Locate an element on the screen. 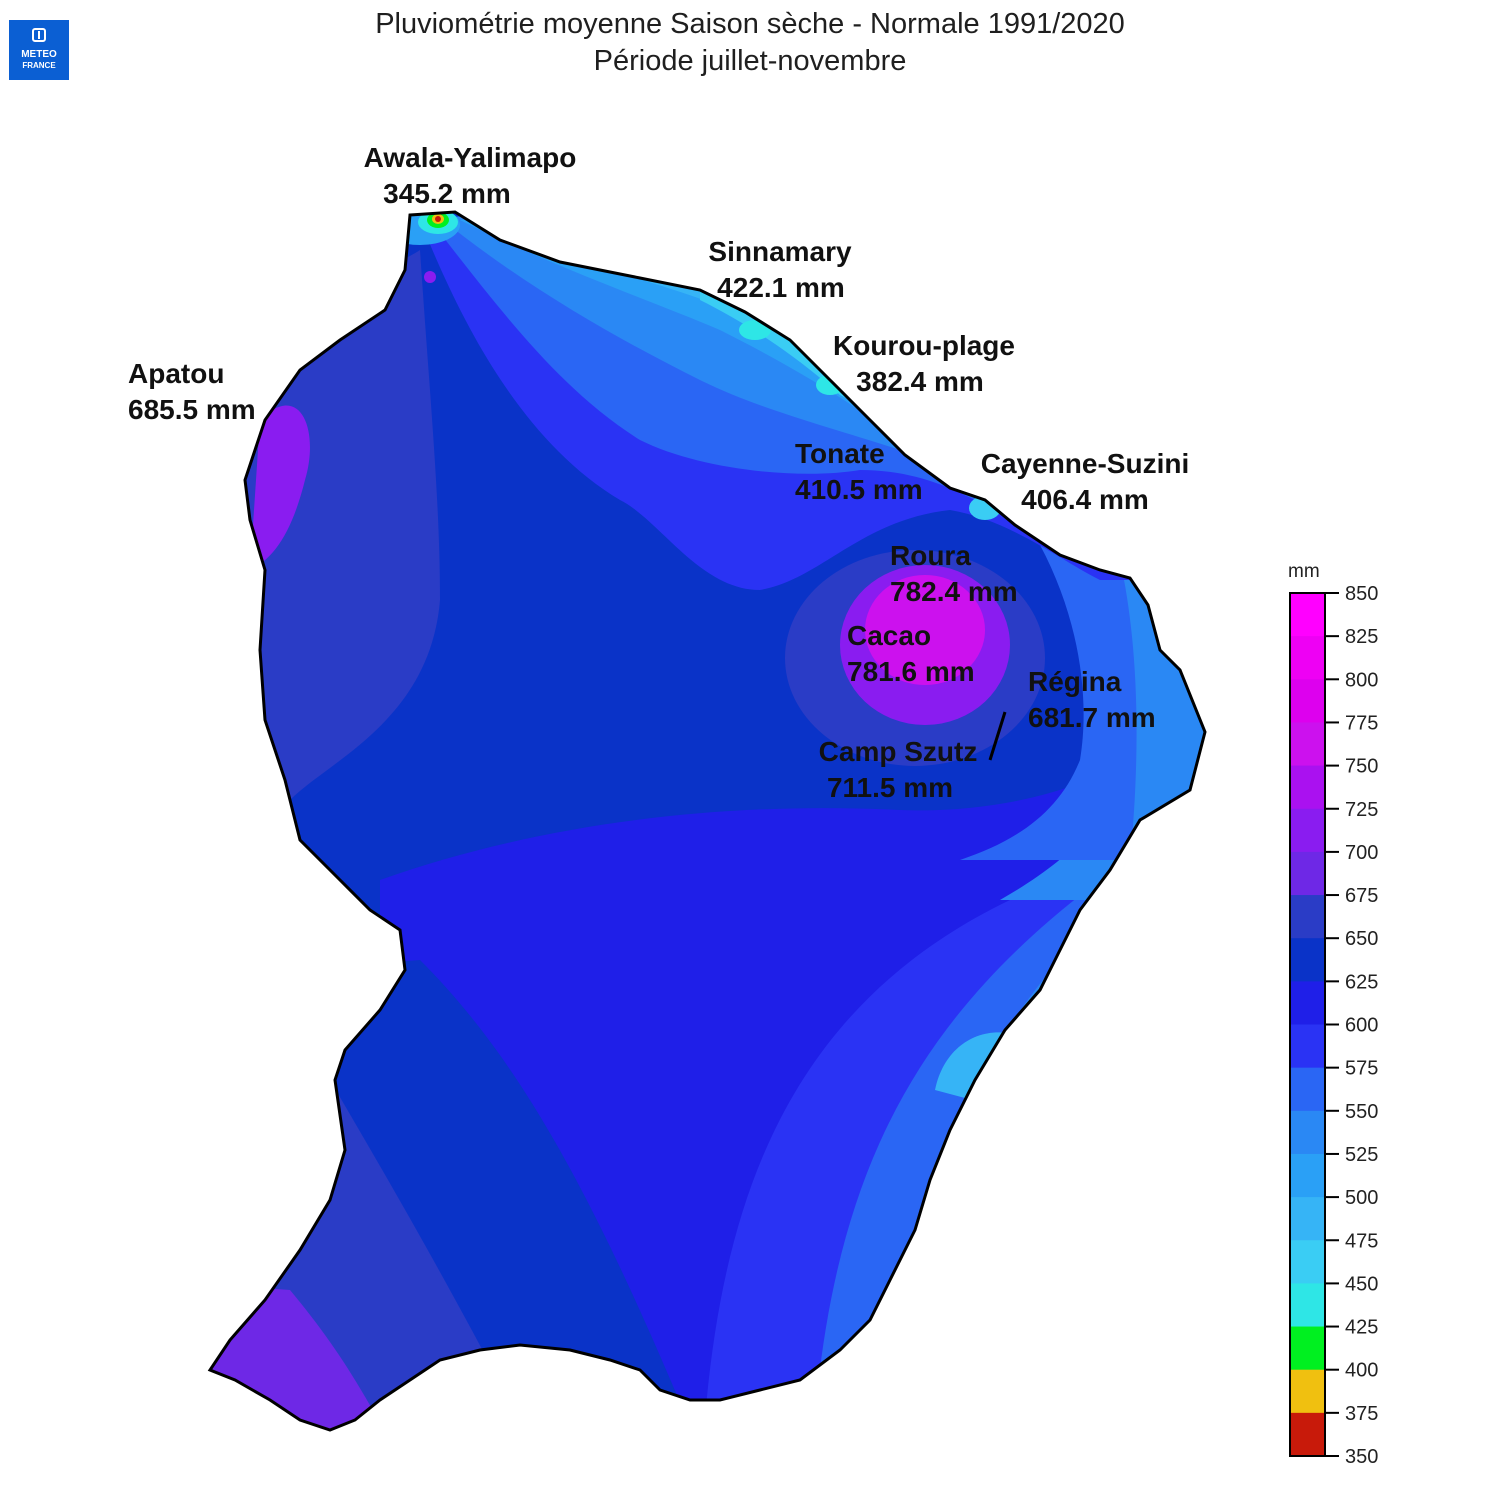 This screenshot has height=1500, width=1500. station-value-awala-yalimapo: 345.2 mm is located at coordinates (447, 193).